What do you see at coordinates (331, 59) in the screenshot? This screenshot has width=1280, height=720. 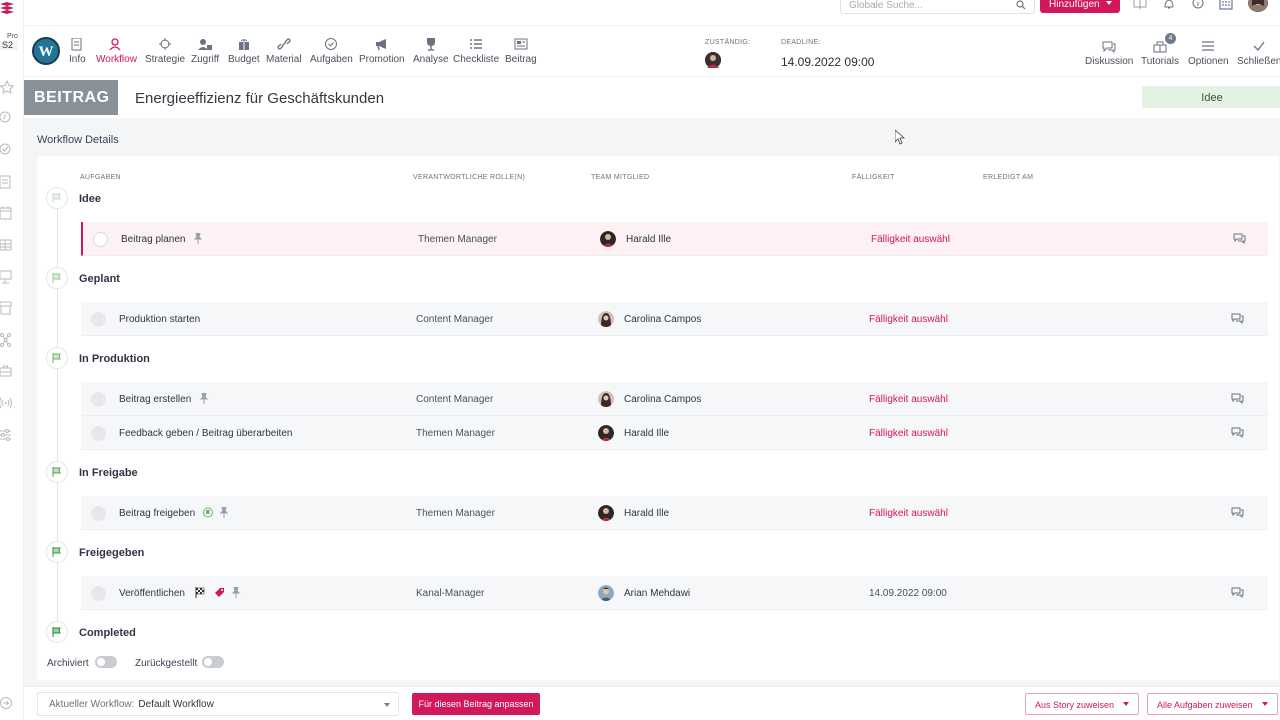 I see `tab-aufgaben-label: Aufgaben` at bounding box center [331, 59].